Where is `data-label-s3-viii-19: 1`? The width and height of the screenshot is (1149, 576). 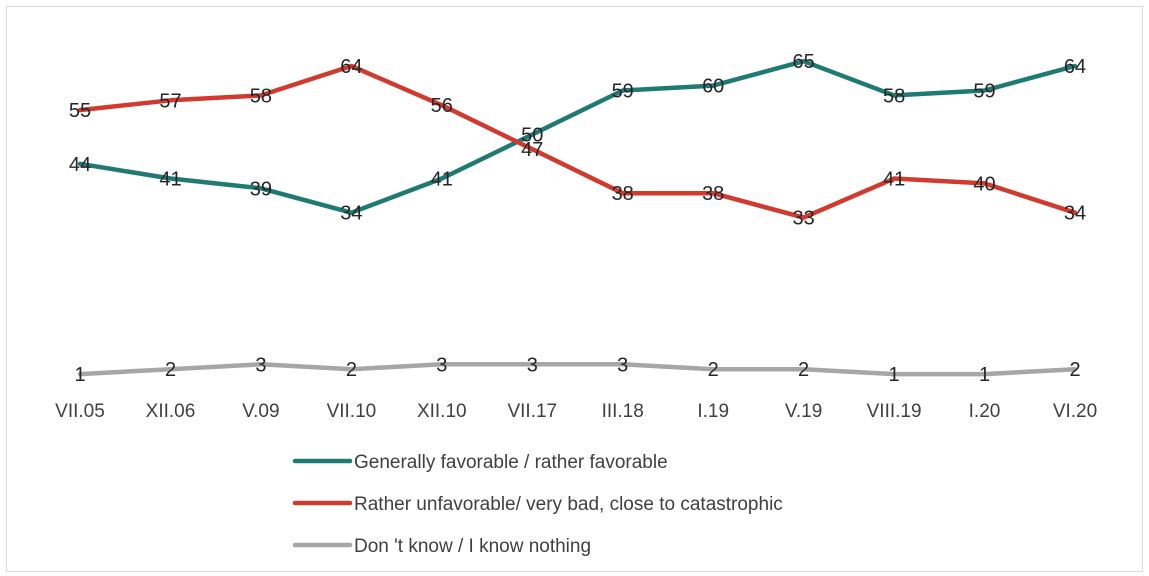
data-label-s3-viii-19: 1 is located at coordinates (894, 375).